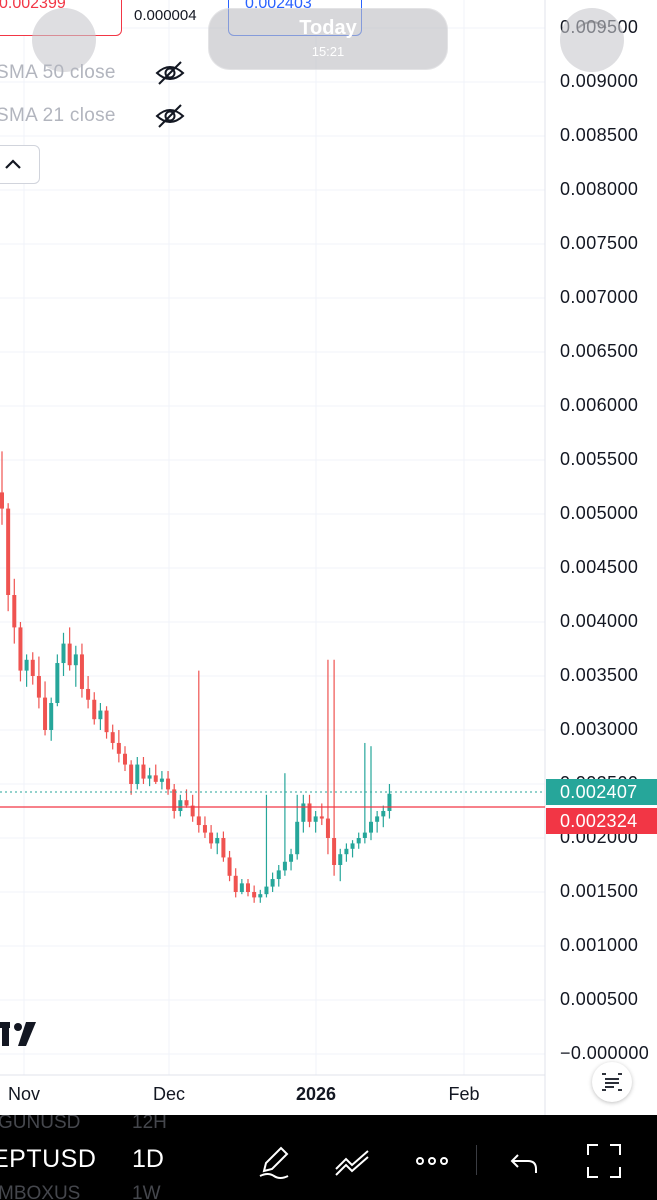 This screenshot has width=657, height=1200. Describe the element at coordinates (146, 1191) in the screenshot. I see `ghost-interval-bottom: 1W` at that location.